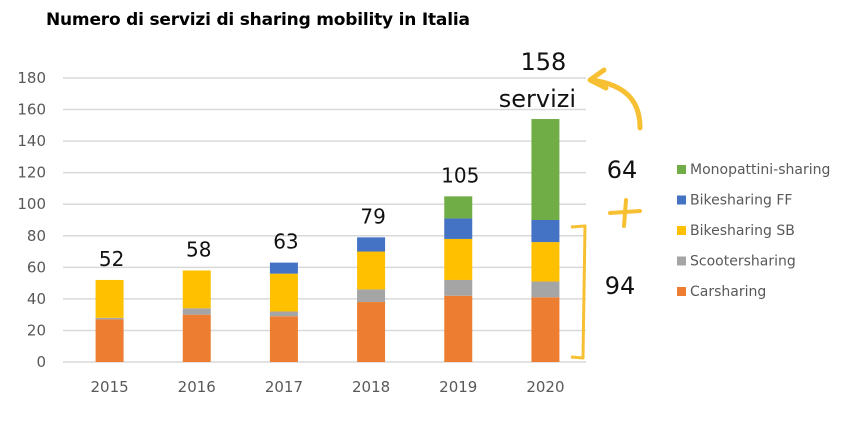  What do you see at coordinates (31, 204) in the screenshot?
I see `y-tick-label: 100` at bounding box center [31, 204].